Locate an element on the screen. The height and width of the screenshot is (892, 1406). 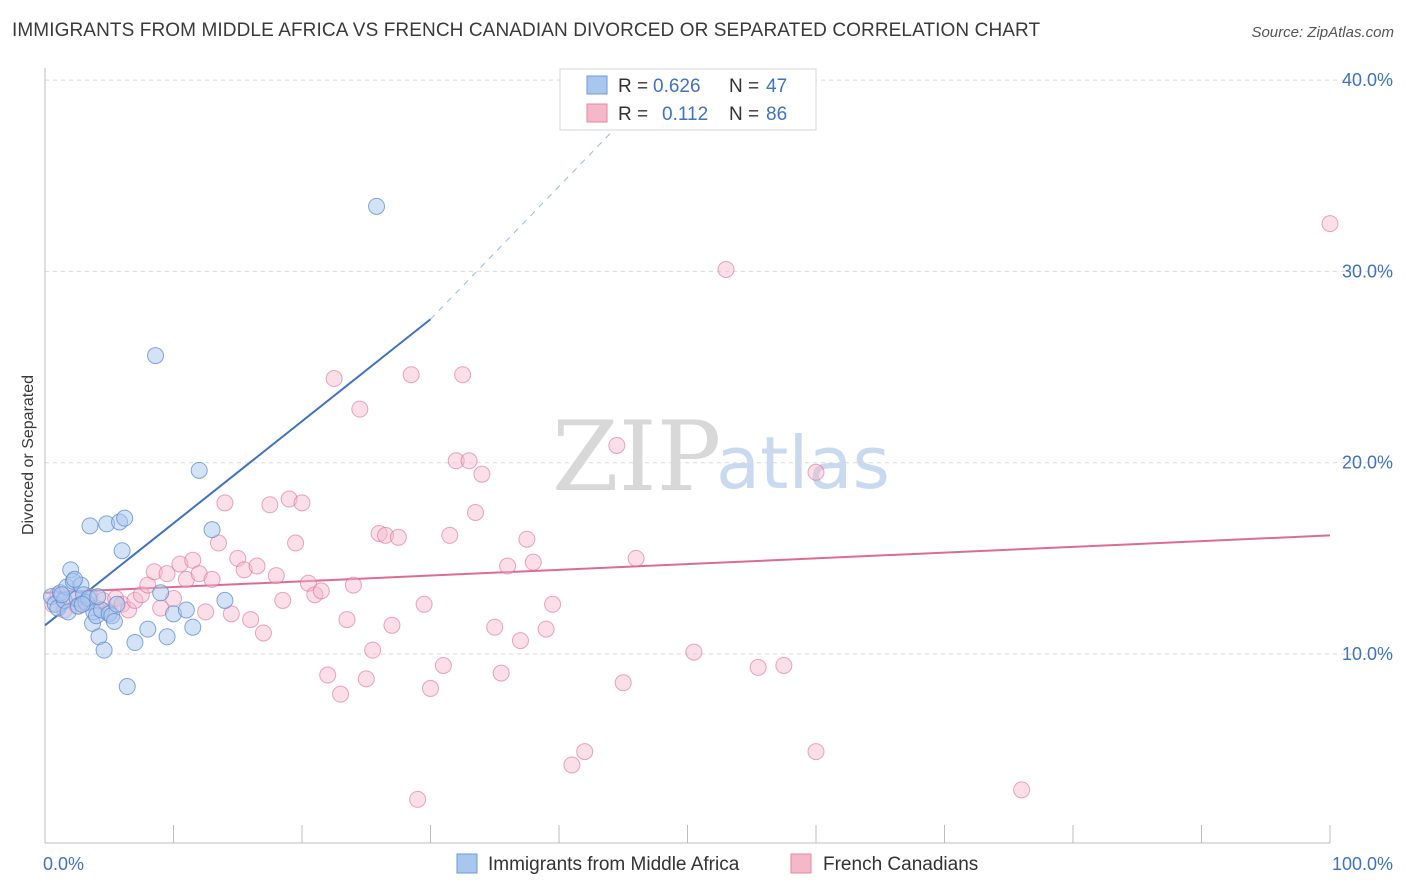
y-tick-label-1: 20.0% is located at coordinates (1367, 463).